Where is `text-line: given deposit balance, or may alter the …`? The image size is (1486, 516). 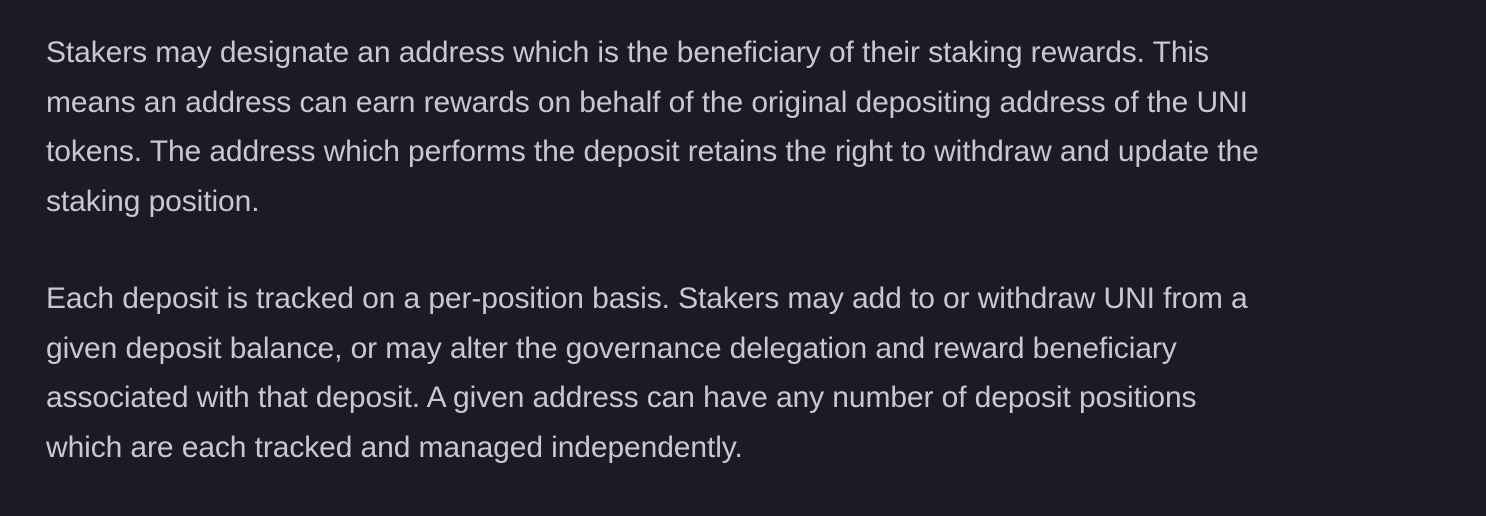
text-line: given deposit balance, or may alter the … is located at coordinates (611, 348).